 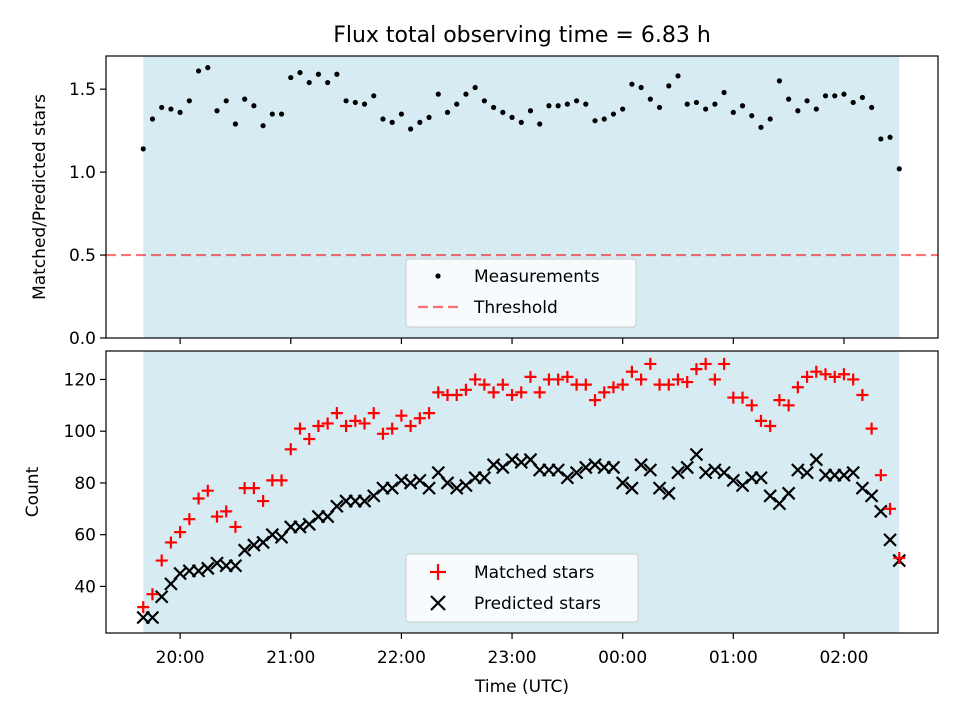 I want to click on ratio-y-tick-label: 1.5, so click(x=82, y=90).